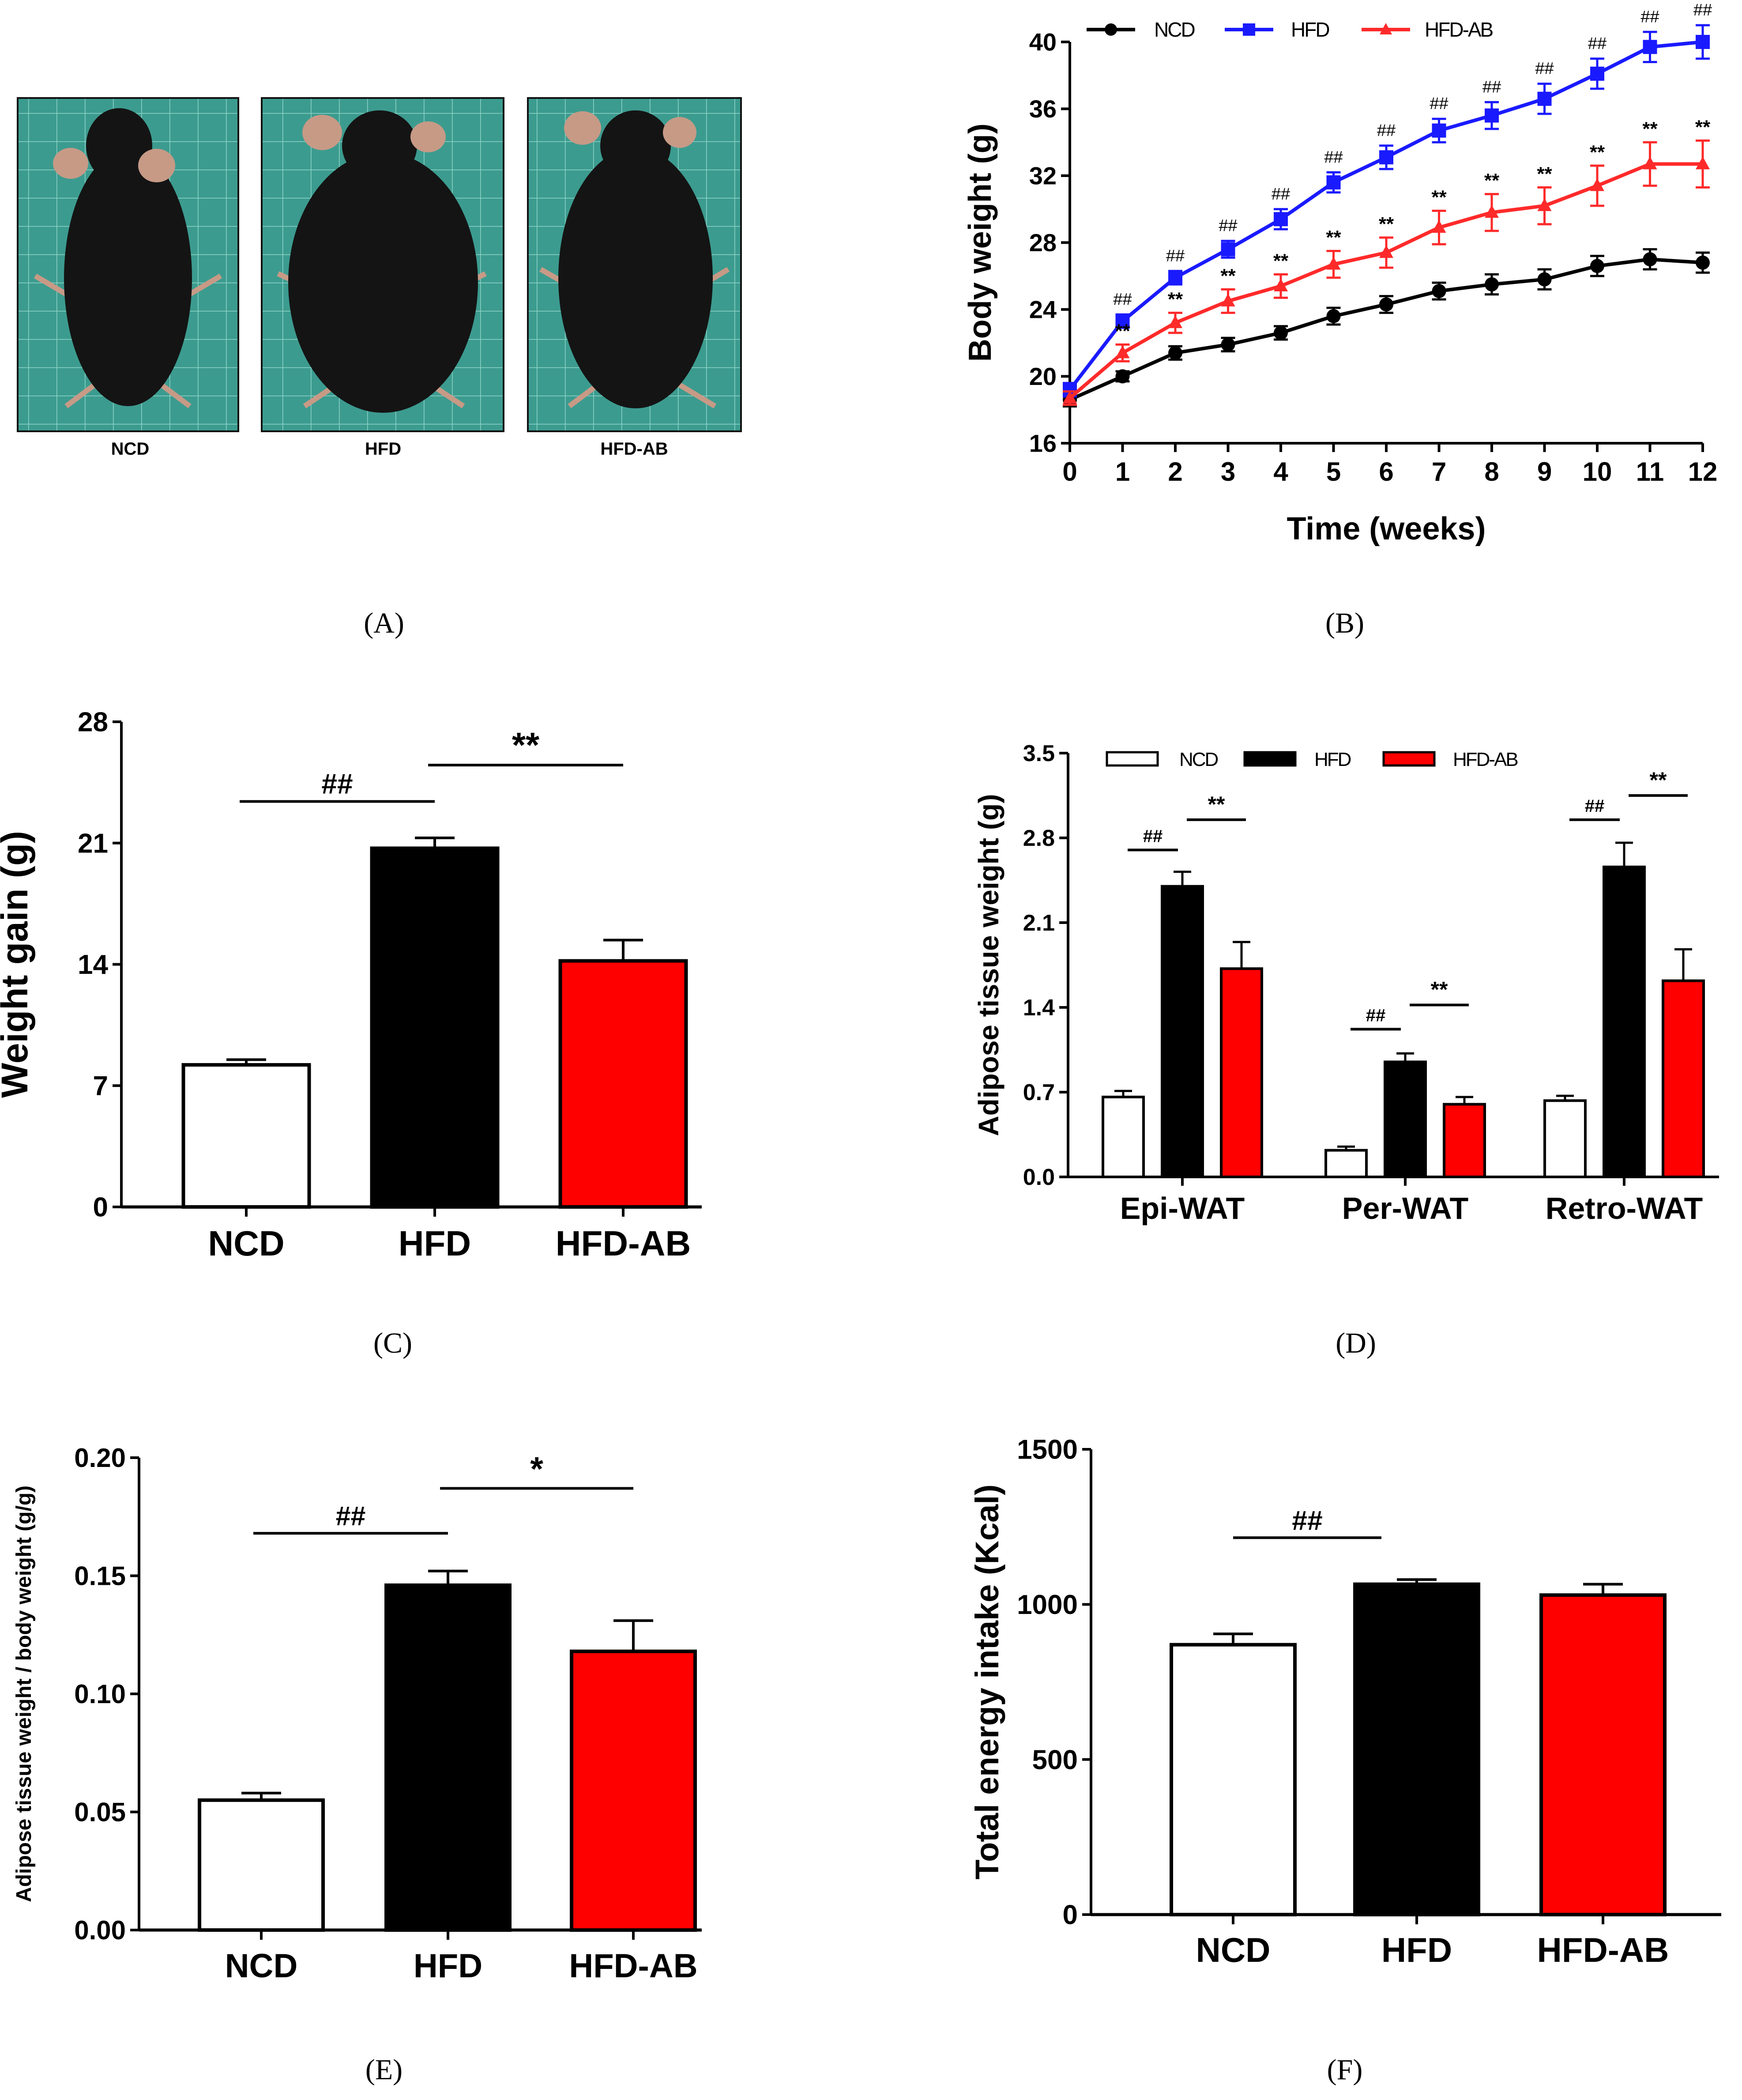 The height and width of the screenshot is (2100, 1742). I want to click on panel-label-d: (D), so click(1356, 1343).